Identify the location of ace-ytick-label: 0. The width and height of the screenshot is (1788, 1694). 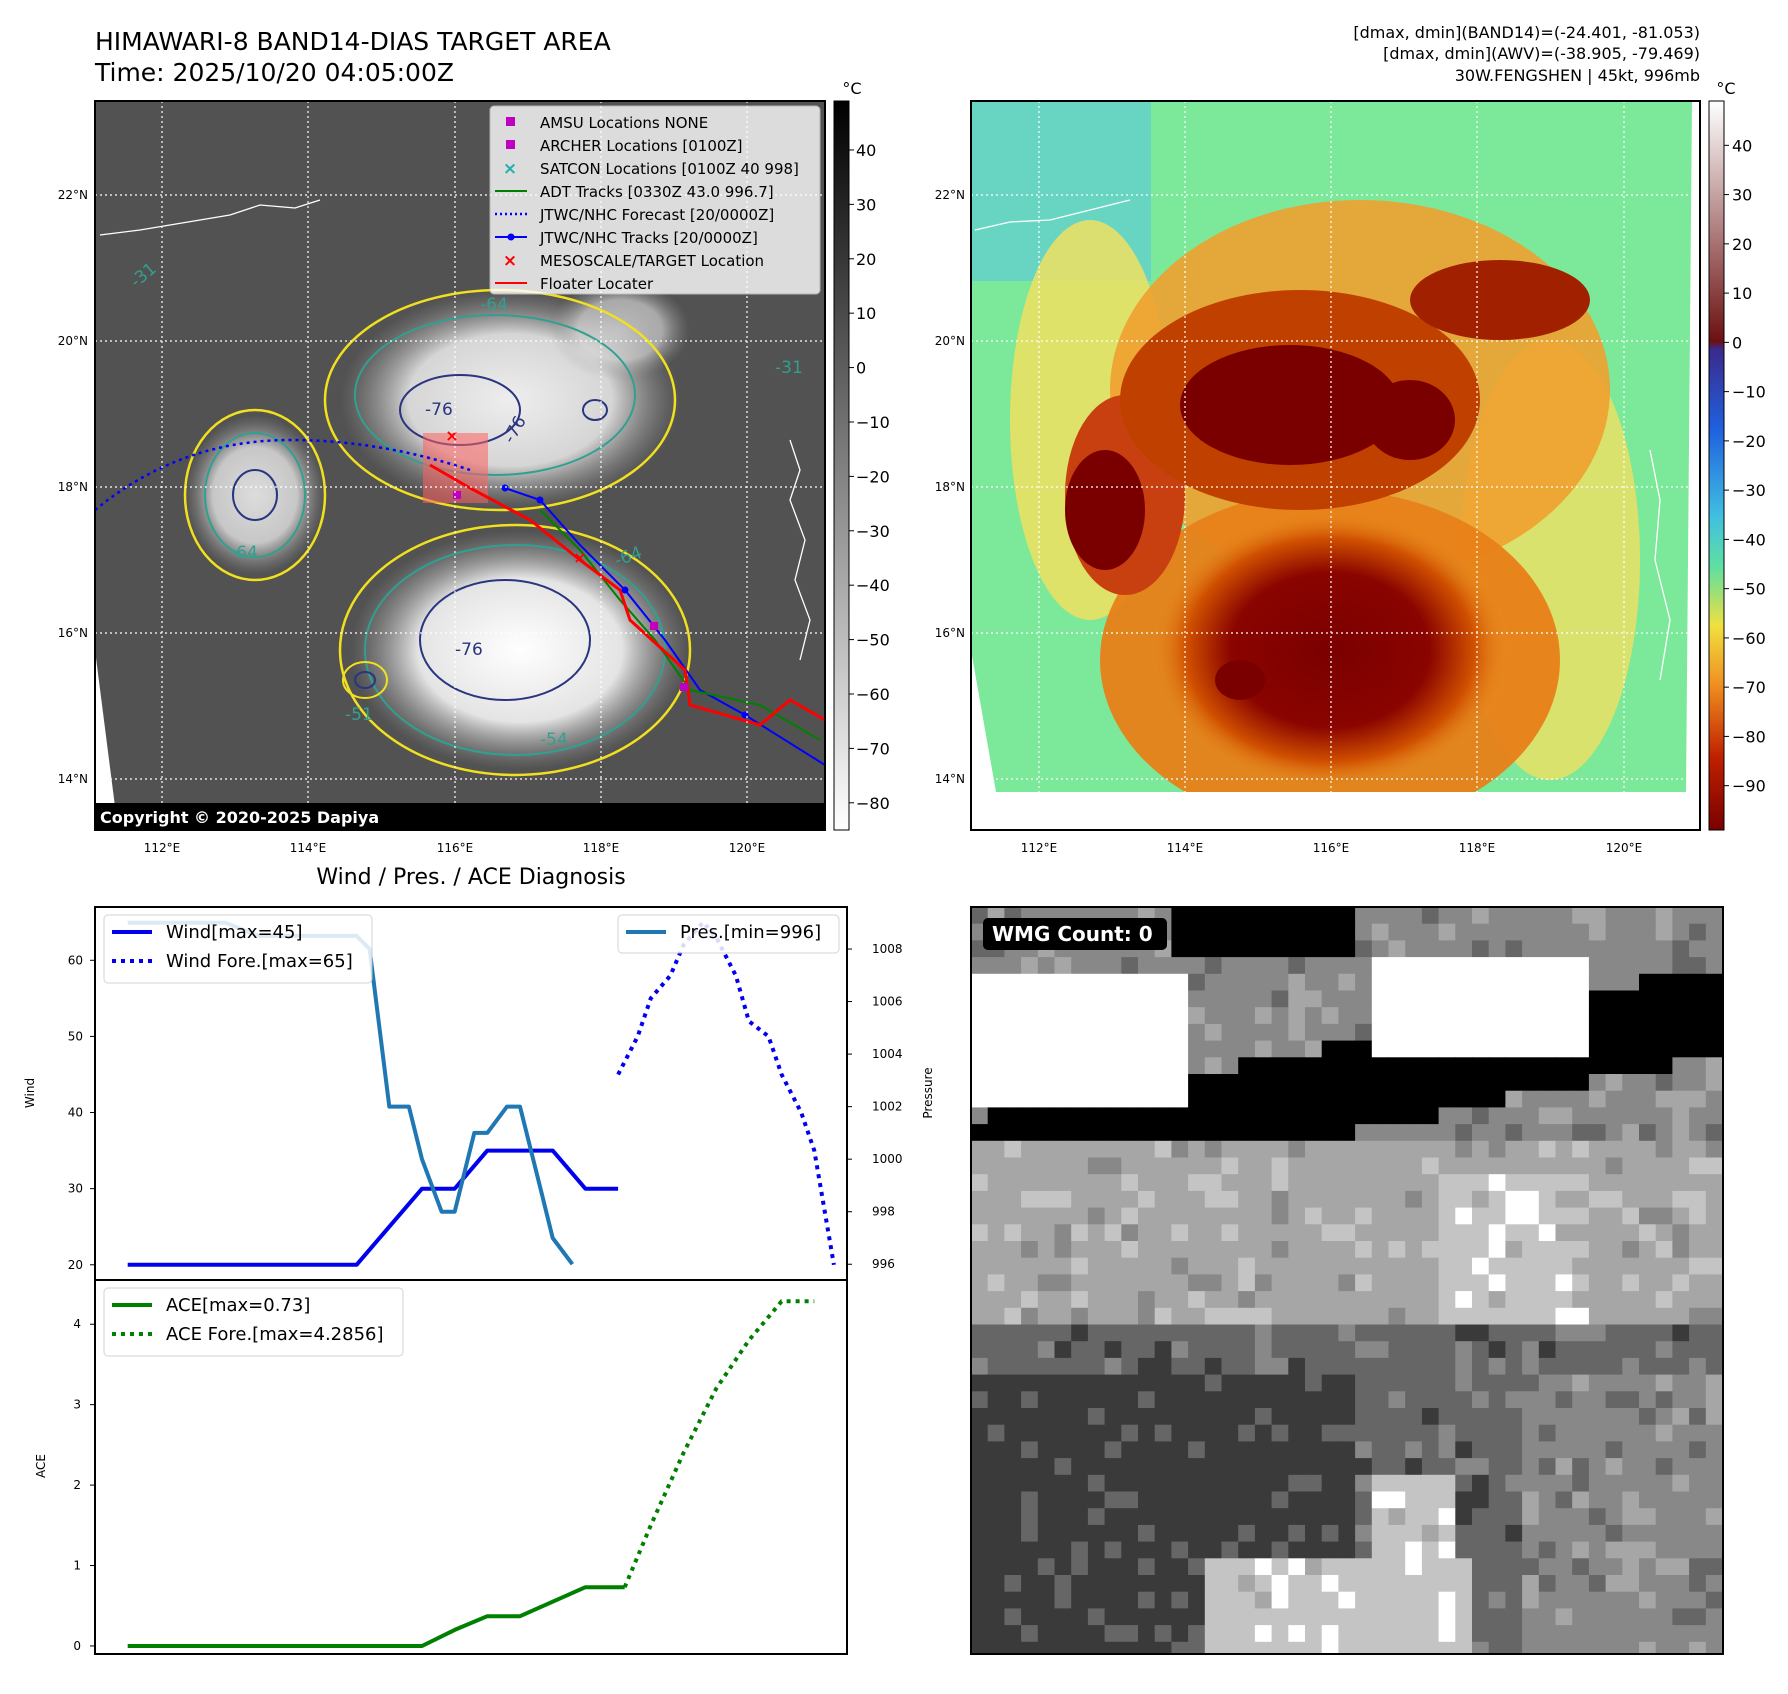
(77, 1646).